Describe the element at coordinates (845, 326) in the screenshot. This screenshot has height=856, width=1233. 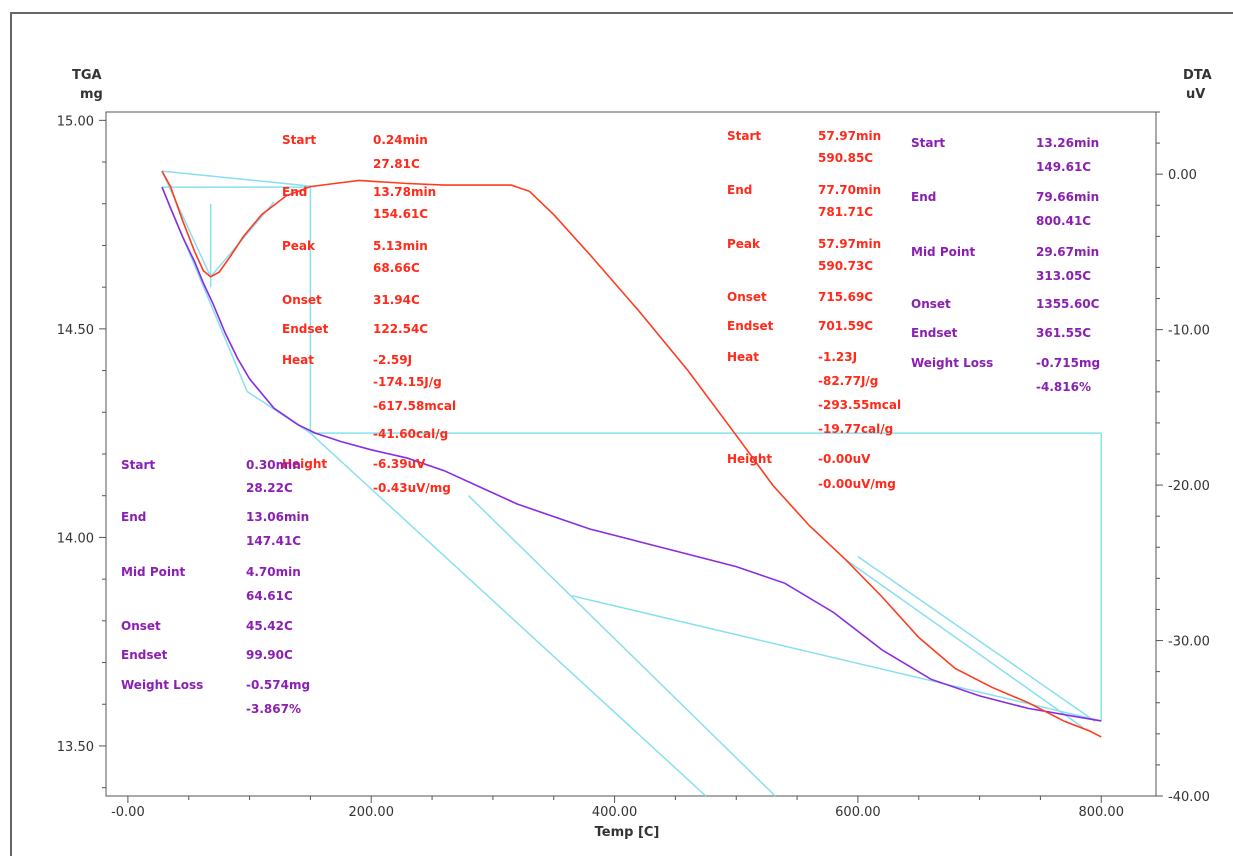
I see `annotation-value: 701.59C` at that location.